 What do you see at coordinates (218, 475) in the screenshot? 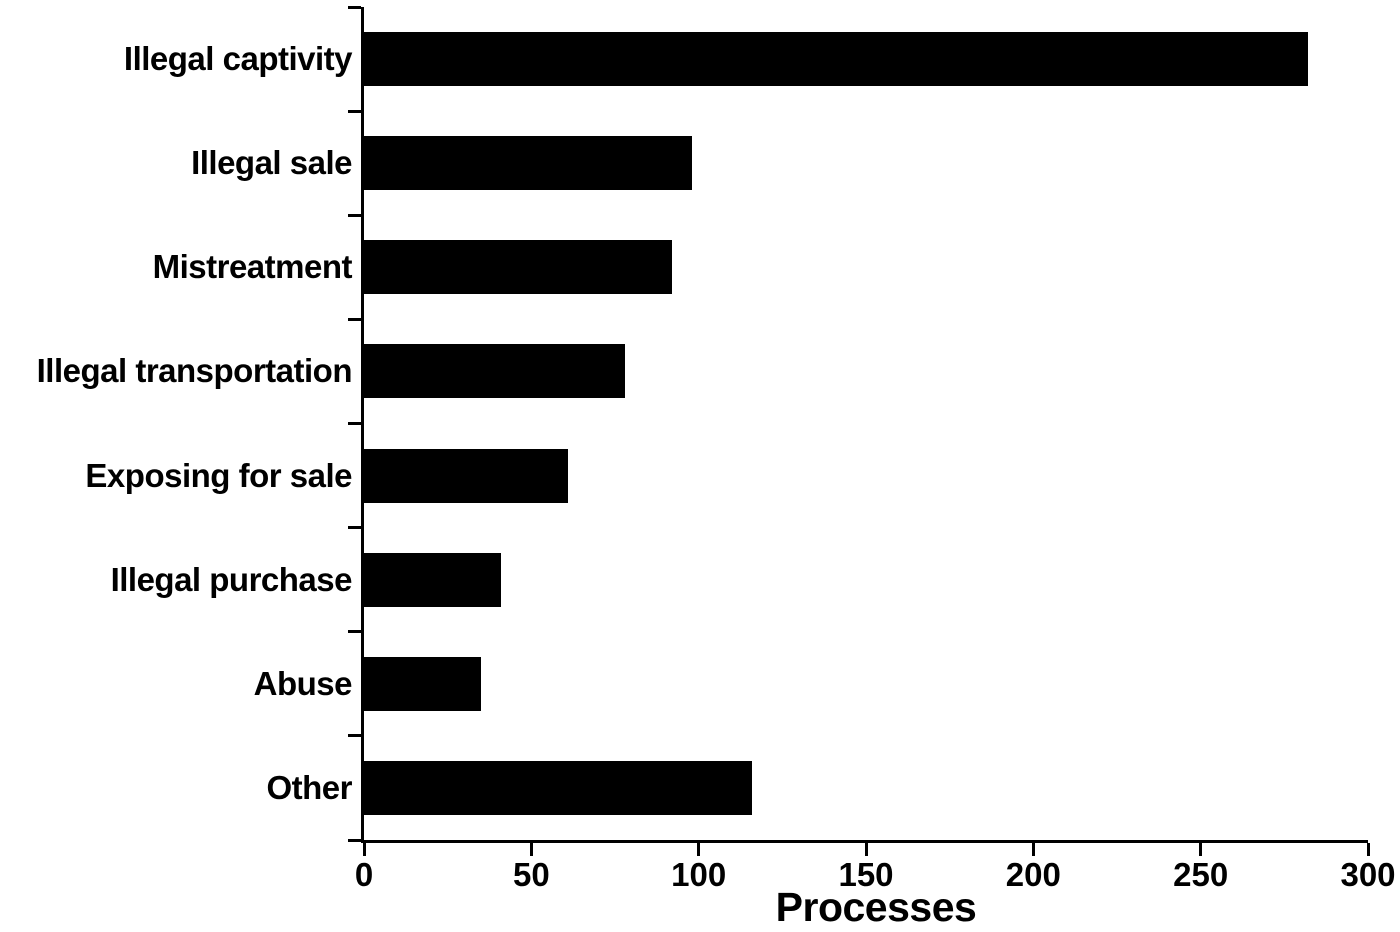
I see `category-label: Exposing for sale` at bounding box center [218, 475].